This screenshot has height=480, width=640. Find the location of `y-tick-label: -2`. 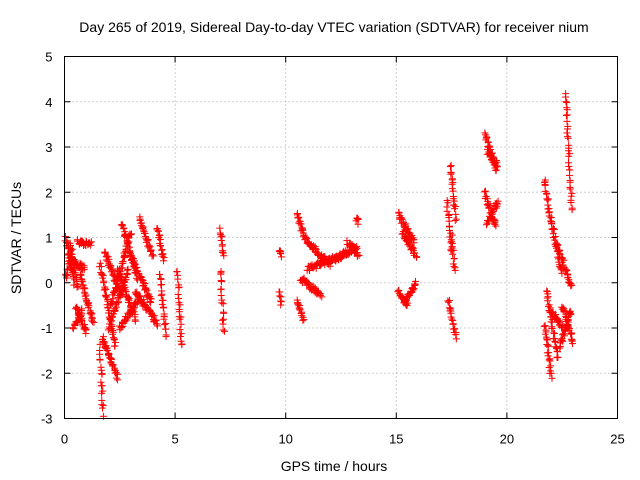

y-tick-label: -2 is located at coordinates (47, 373).